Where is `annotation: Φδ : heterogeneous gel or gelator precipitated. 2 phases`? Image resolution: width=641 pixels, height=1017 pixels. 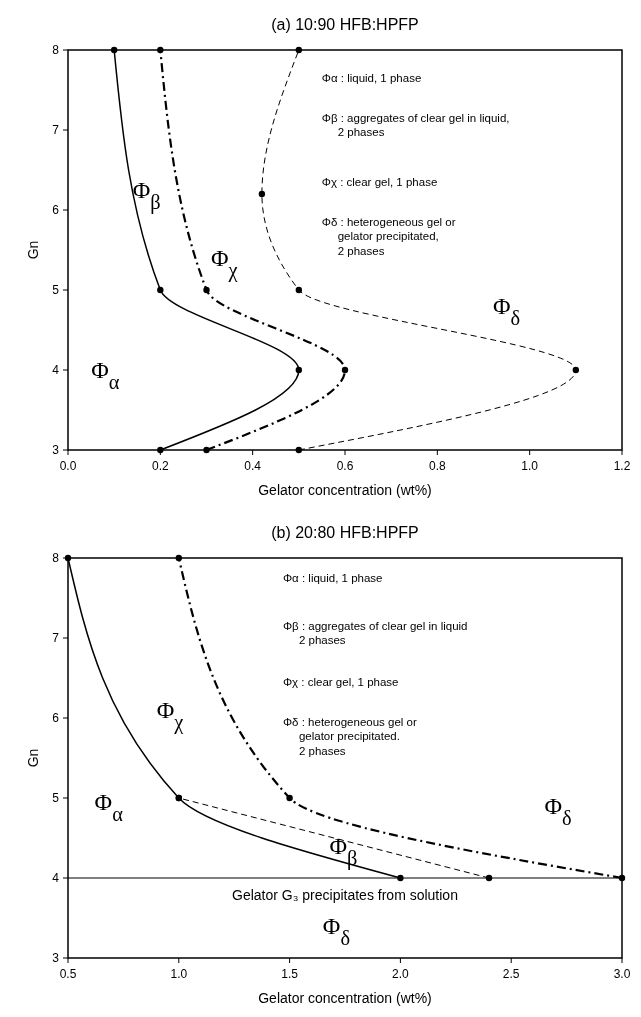
annotation: Φδ : heterogeneous gel or gelator precipitated. 2 phases is located at coordinates (349, 736).